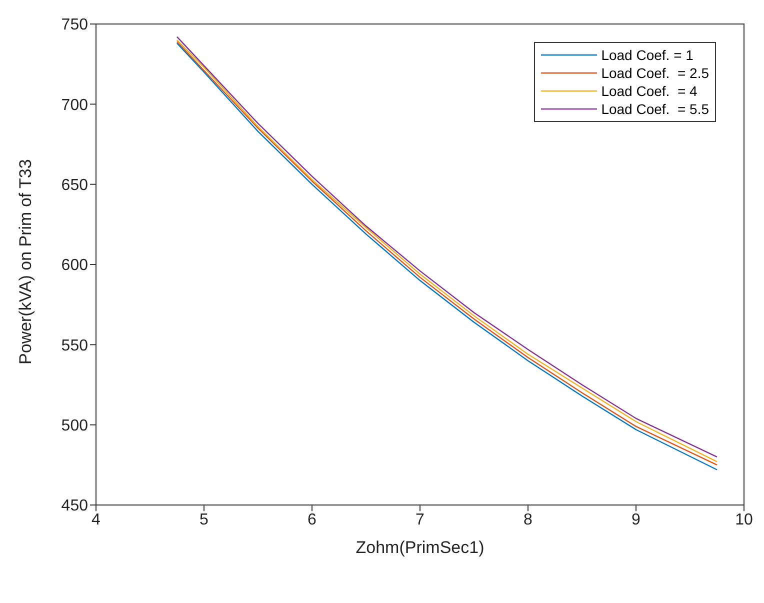 This screenshot has height=603, width=764. I want to click on legend-label: Load Coef. = 2.5, so click(655, 73).